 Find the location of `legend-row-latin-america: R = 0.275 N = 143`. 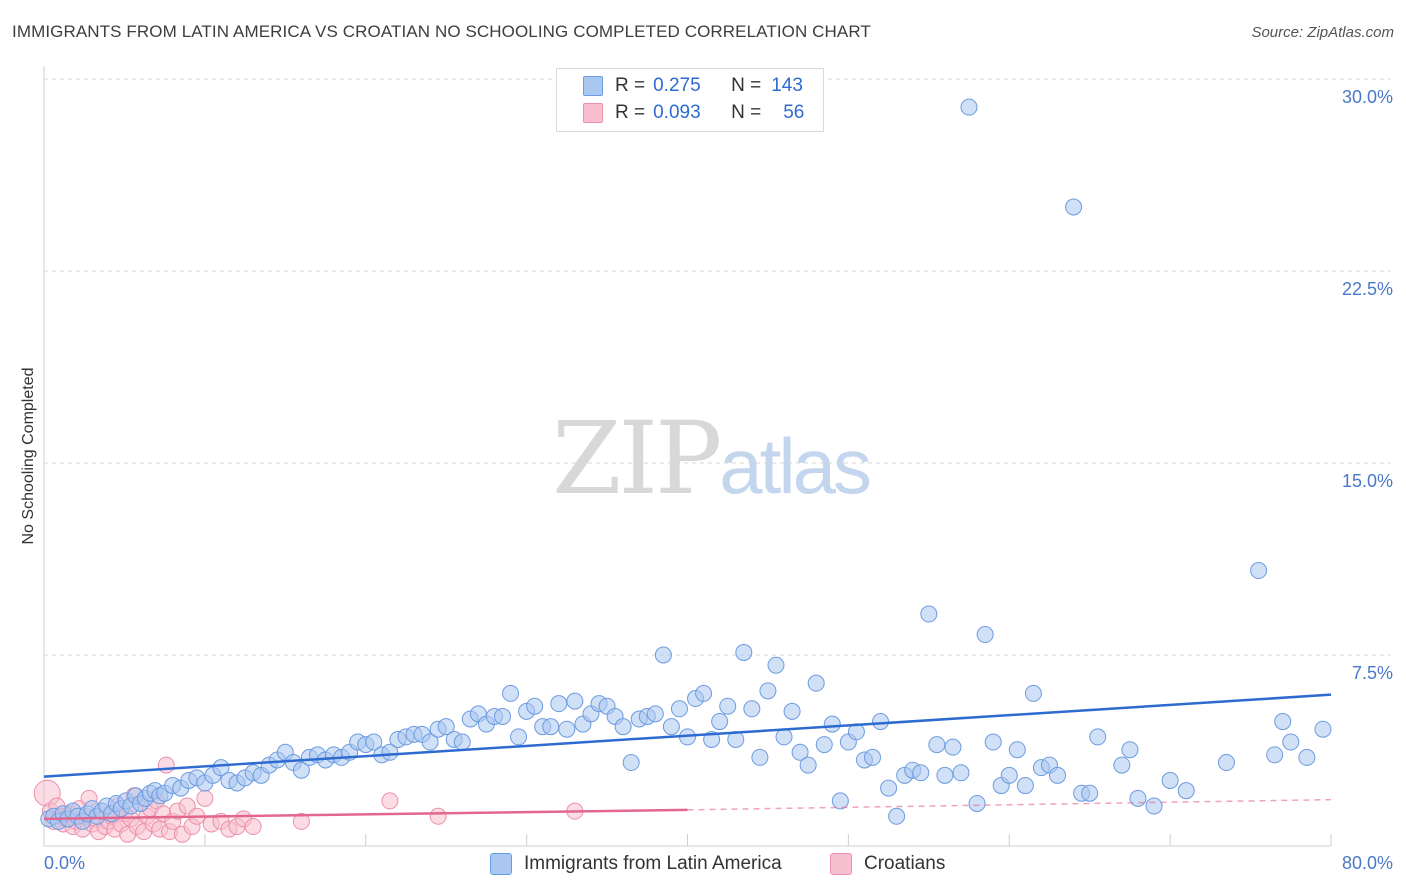

legend-row-latin-america: R = 0.275 N = 143 is located at coordinates (680, 86).